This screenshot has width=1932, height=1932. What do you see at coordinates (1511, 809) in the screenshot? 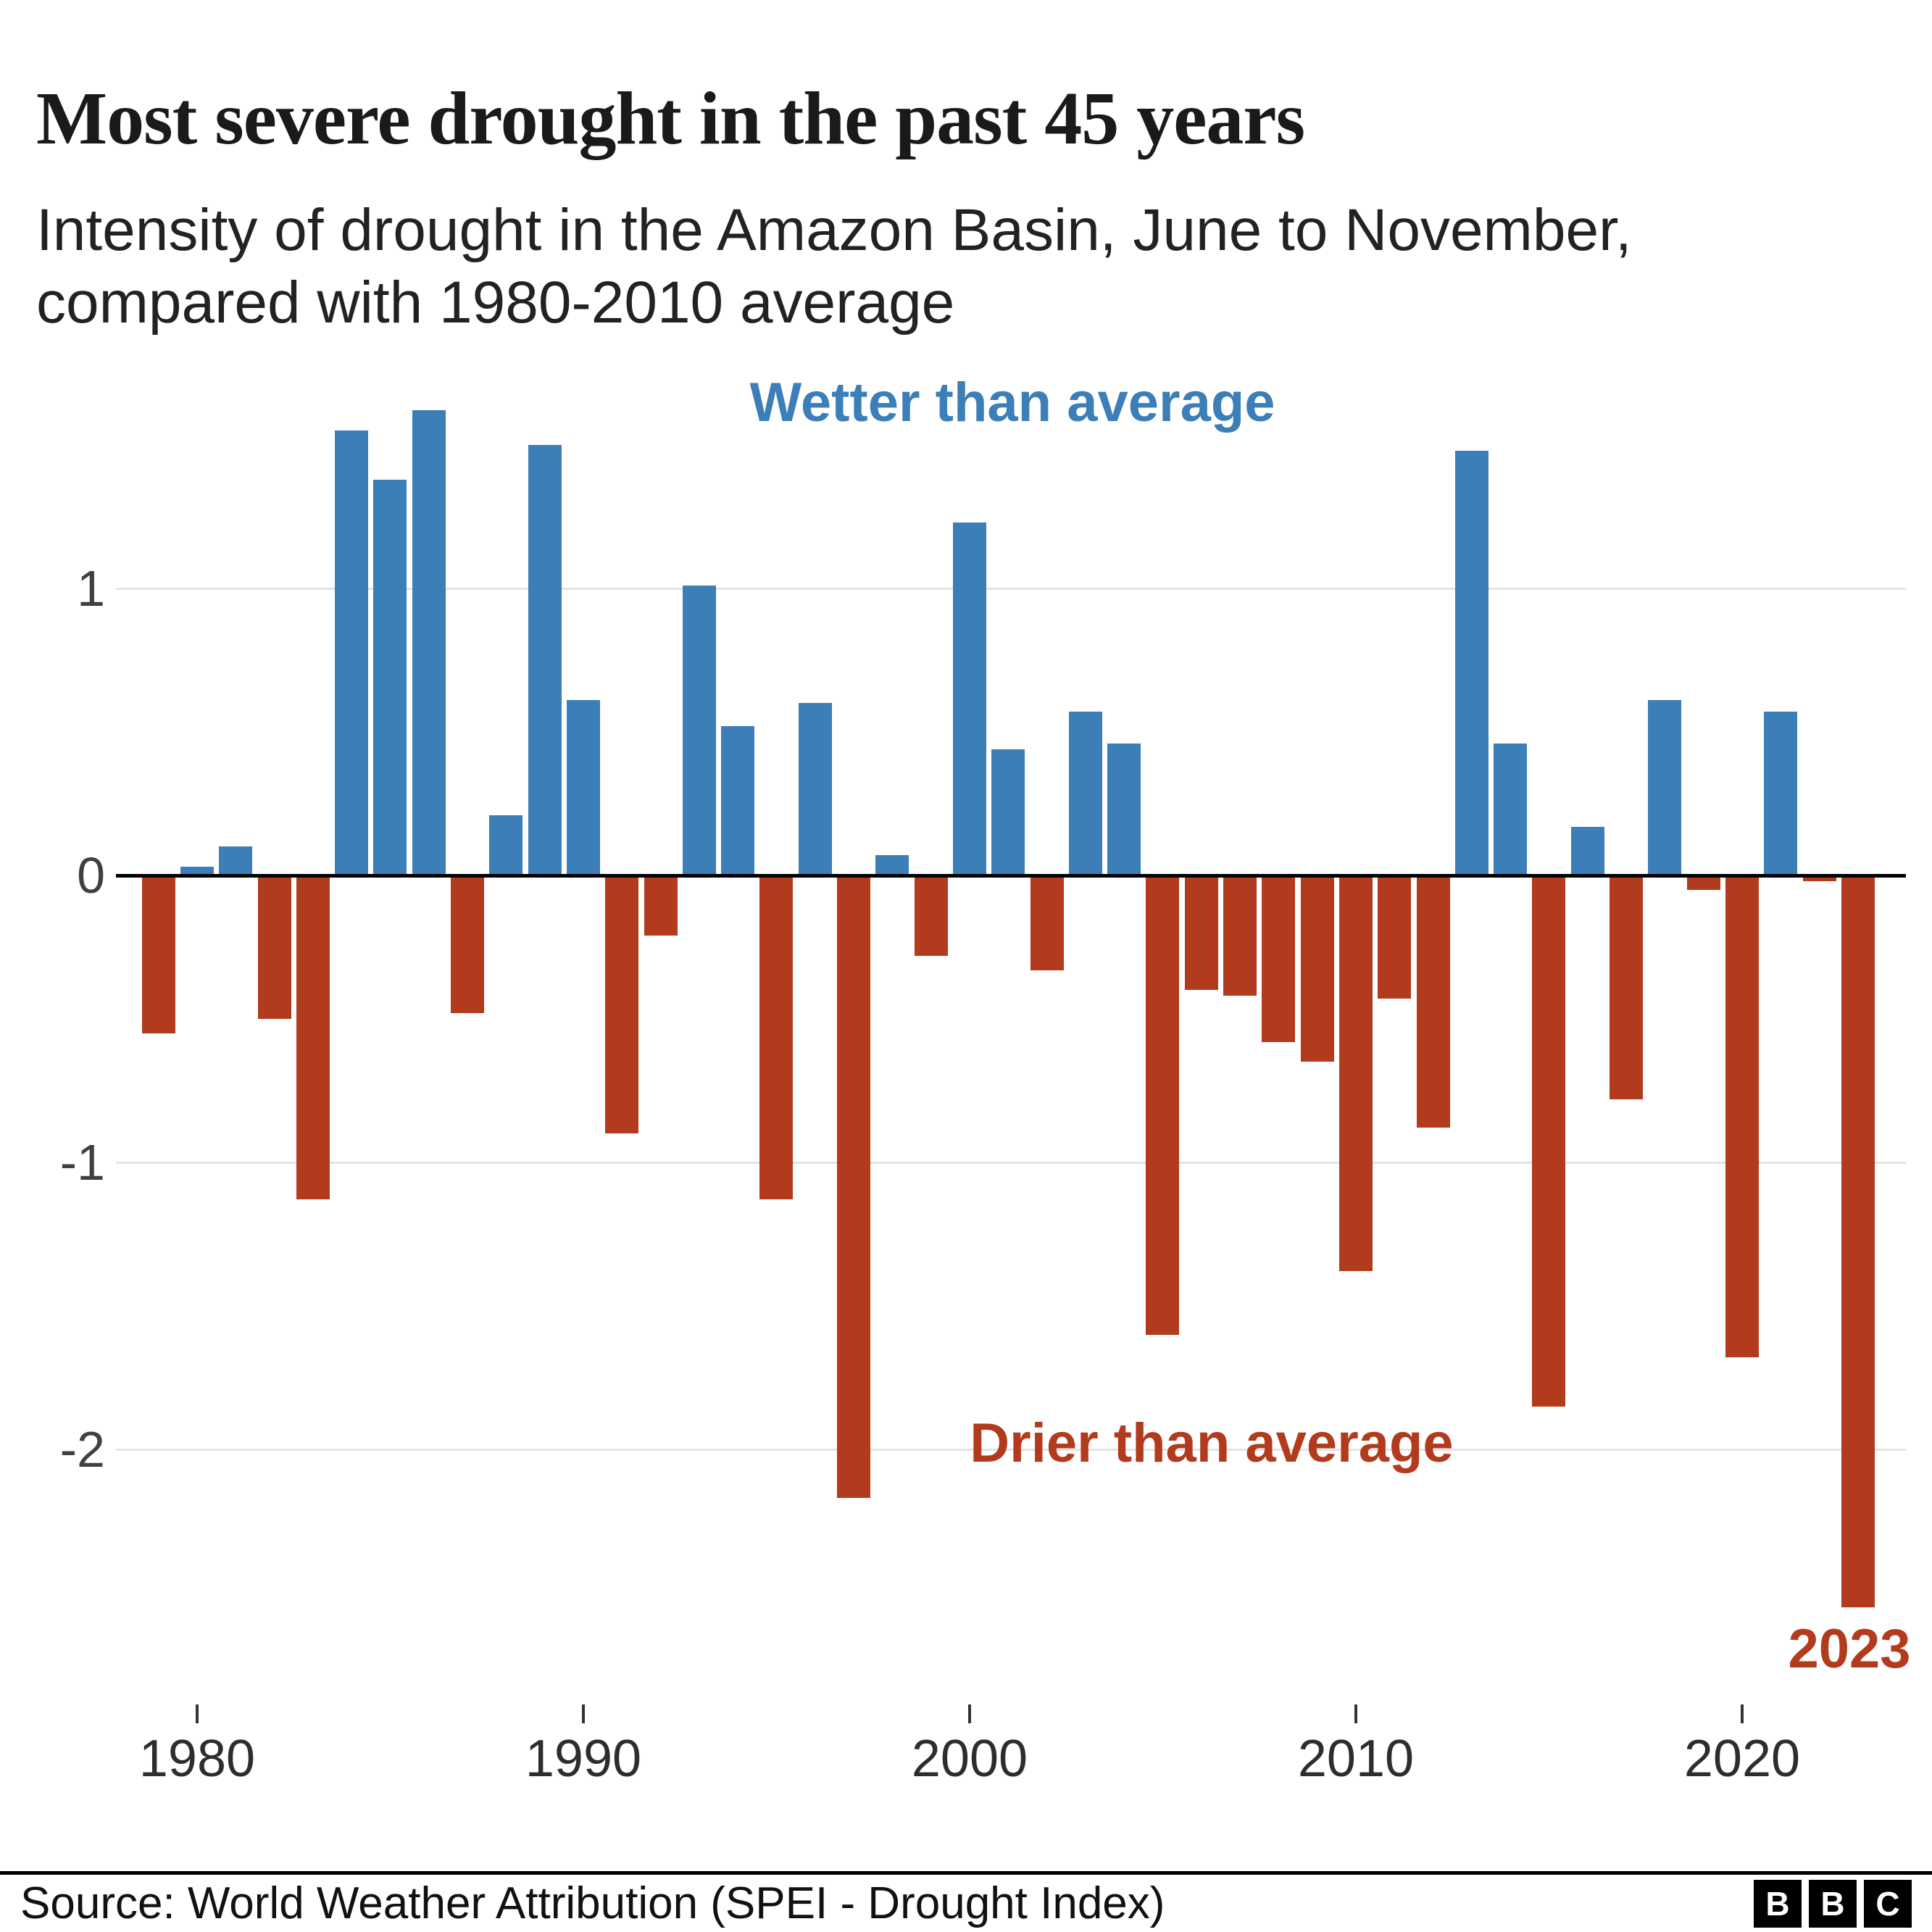
I see `bar-2014` at bounding box center [1511, 809].